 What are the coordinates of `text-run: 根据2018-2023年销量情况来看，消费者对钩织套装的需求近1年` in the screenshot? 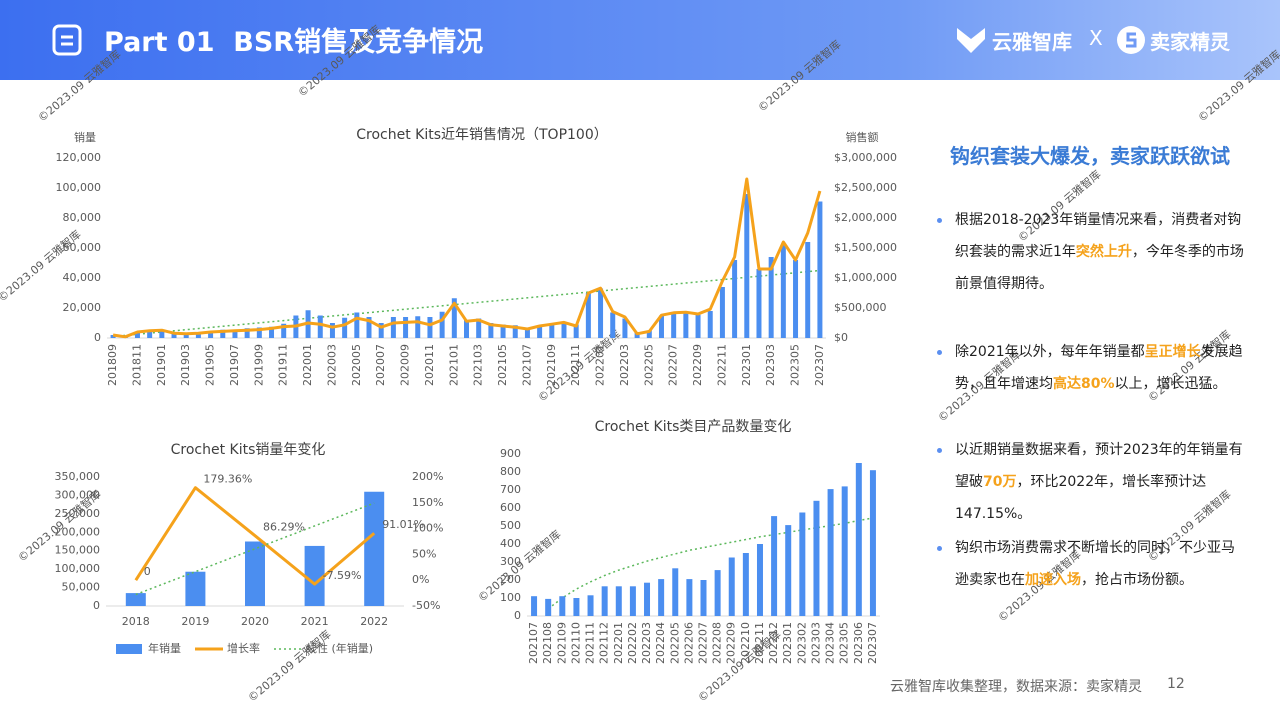 It's located at (1098, 236).